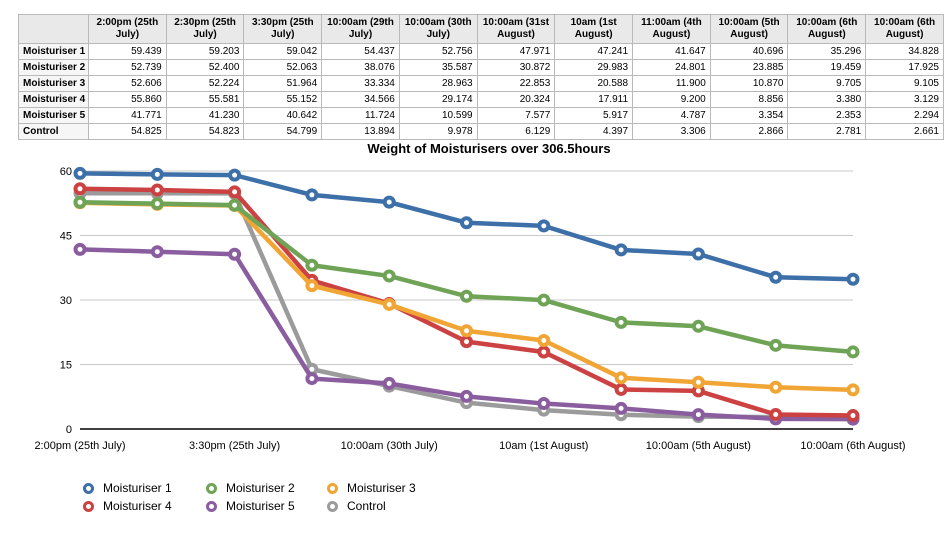 The width and height of the screenshot is (948, 549). Describe the element at coordinates (144, 488) in the screenshot. I see `legend-item: Moisturiser 1` at that location.